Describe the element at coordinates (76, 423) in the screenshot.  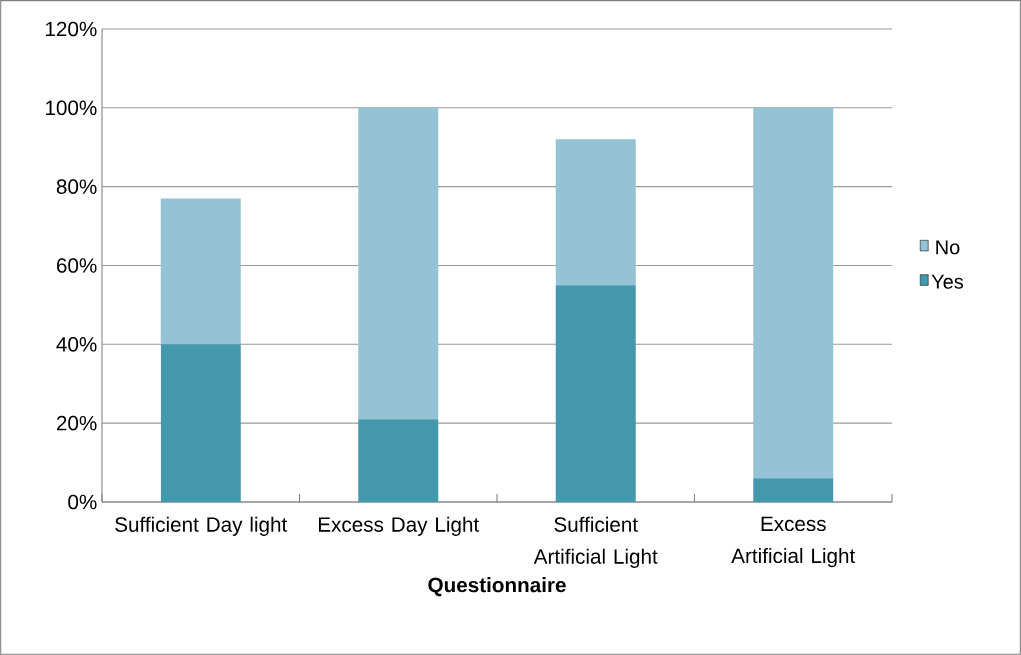
I see `y-tick-label: 20%` at that location.